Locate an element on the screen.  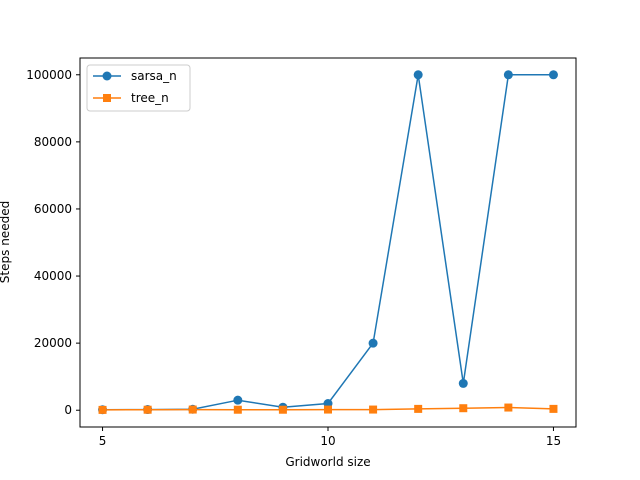
y-tick-label: 0 is located at coordinates (68, 410).